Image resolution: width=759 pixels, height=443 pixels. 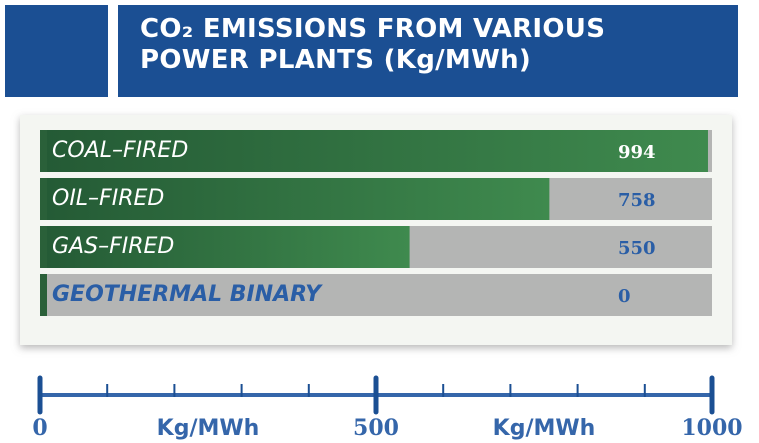 What do you see at coordinates (637, 248) in the screenshot?
I see `value-label: 550` at bounding box center [637, 248].